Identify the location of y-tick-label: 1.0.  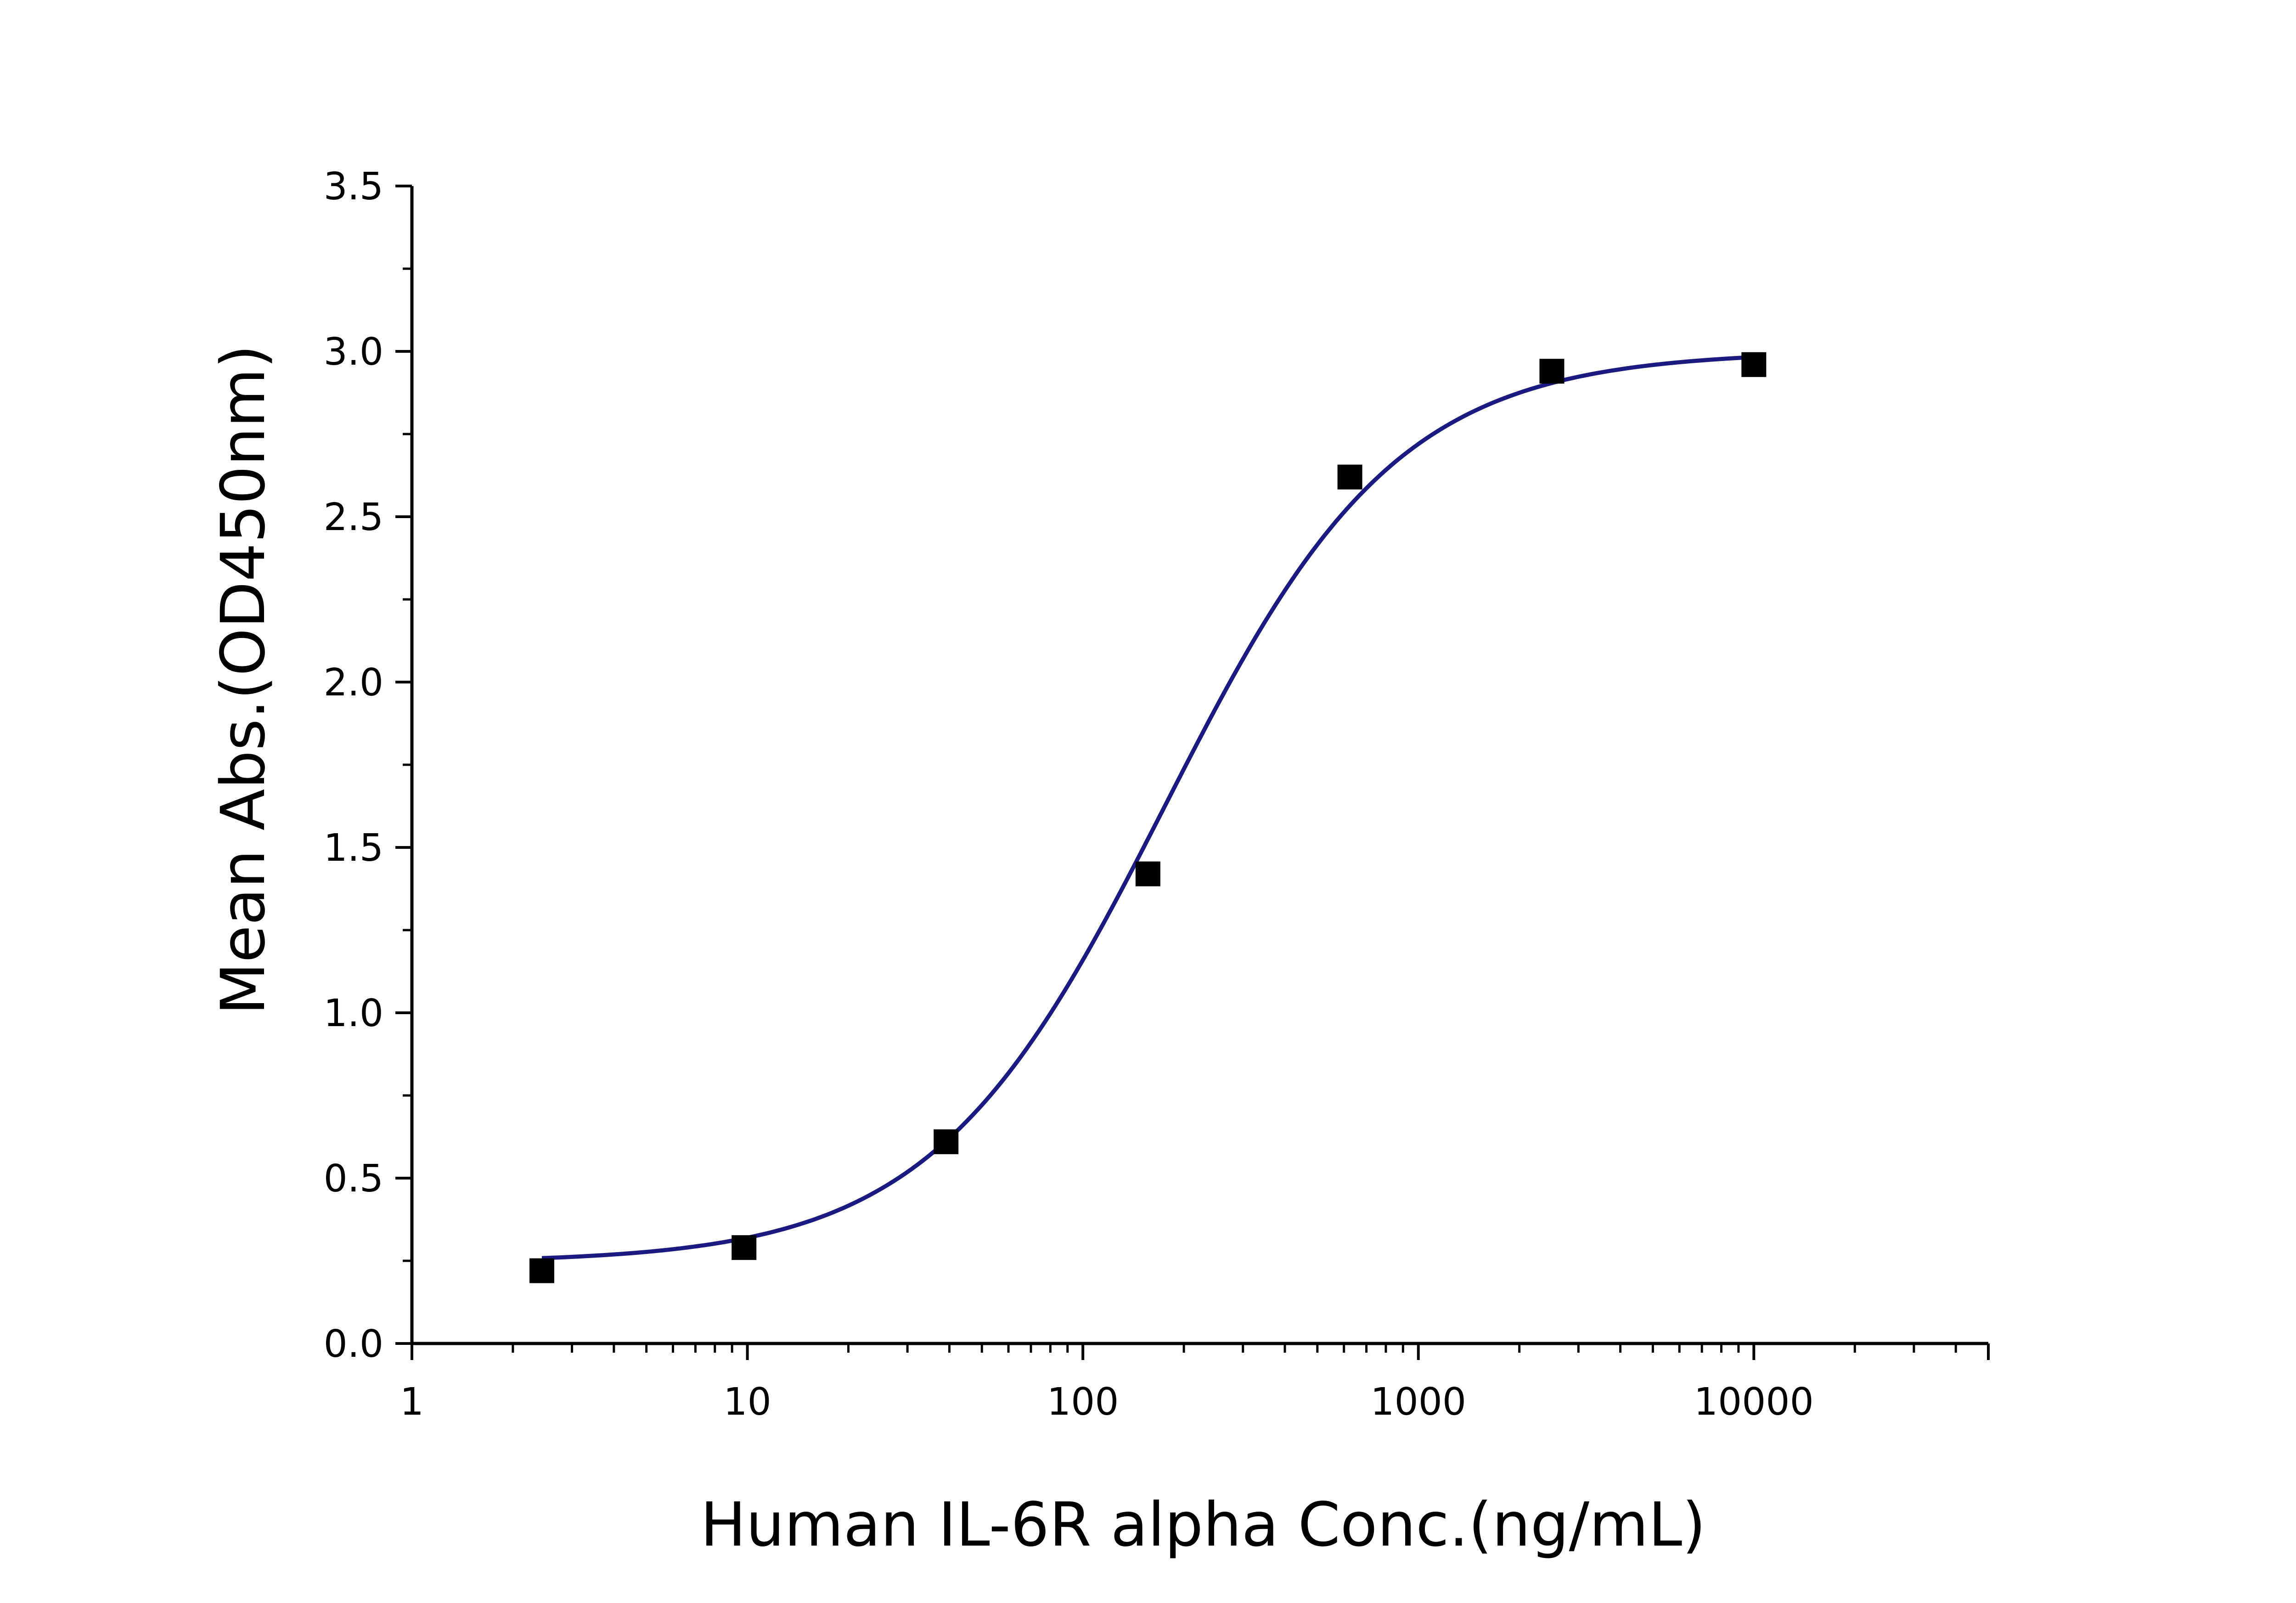
(353, 1013).